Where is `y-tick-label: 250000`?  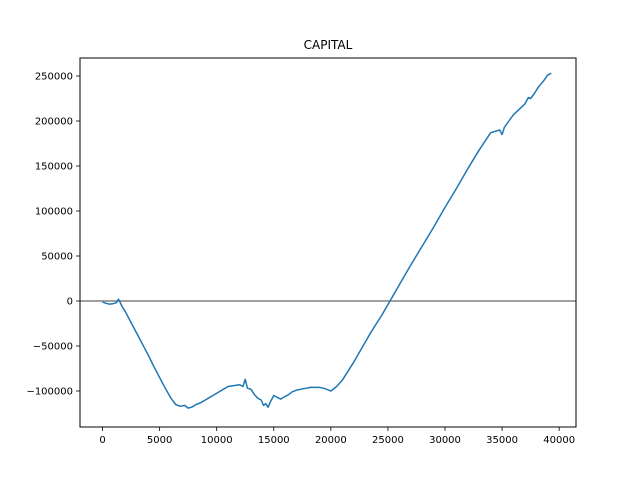
y-tick-label: 250000 is located at coordinates (54, 77).